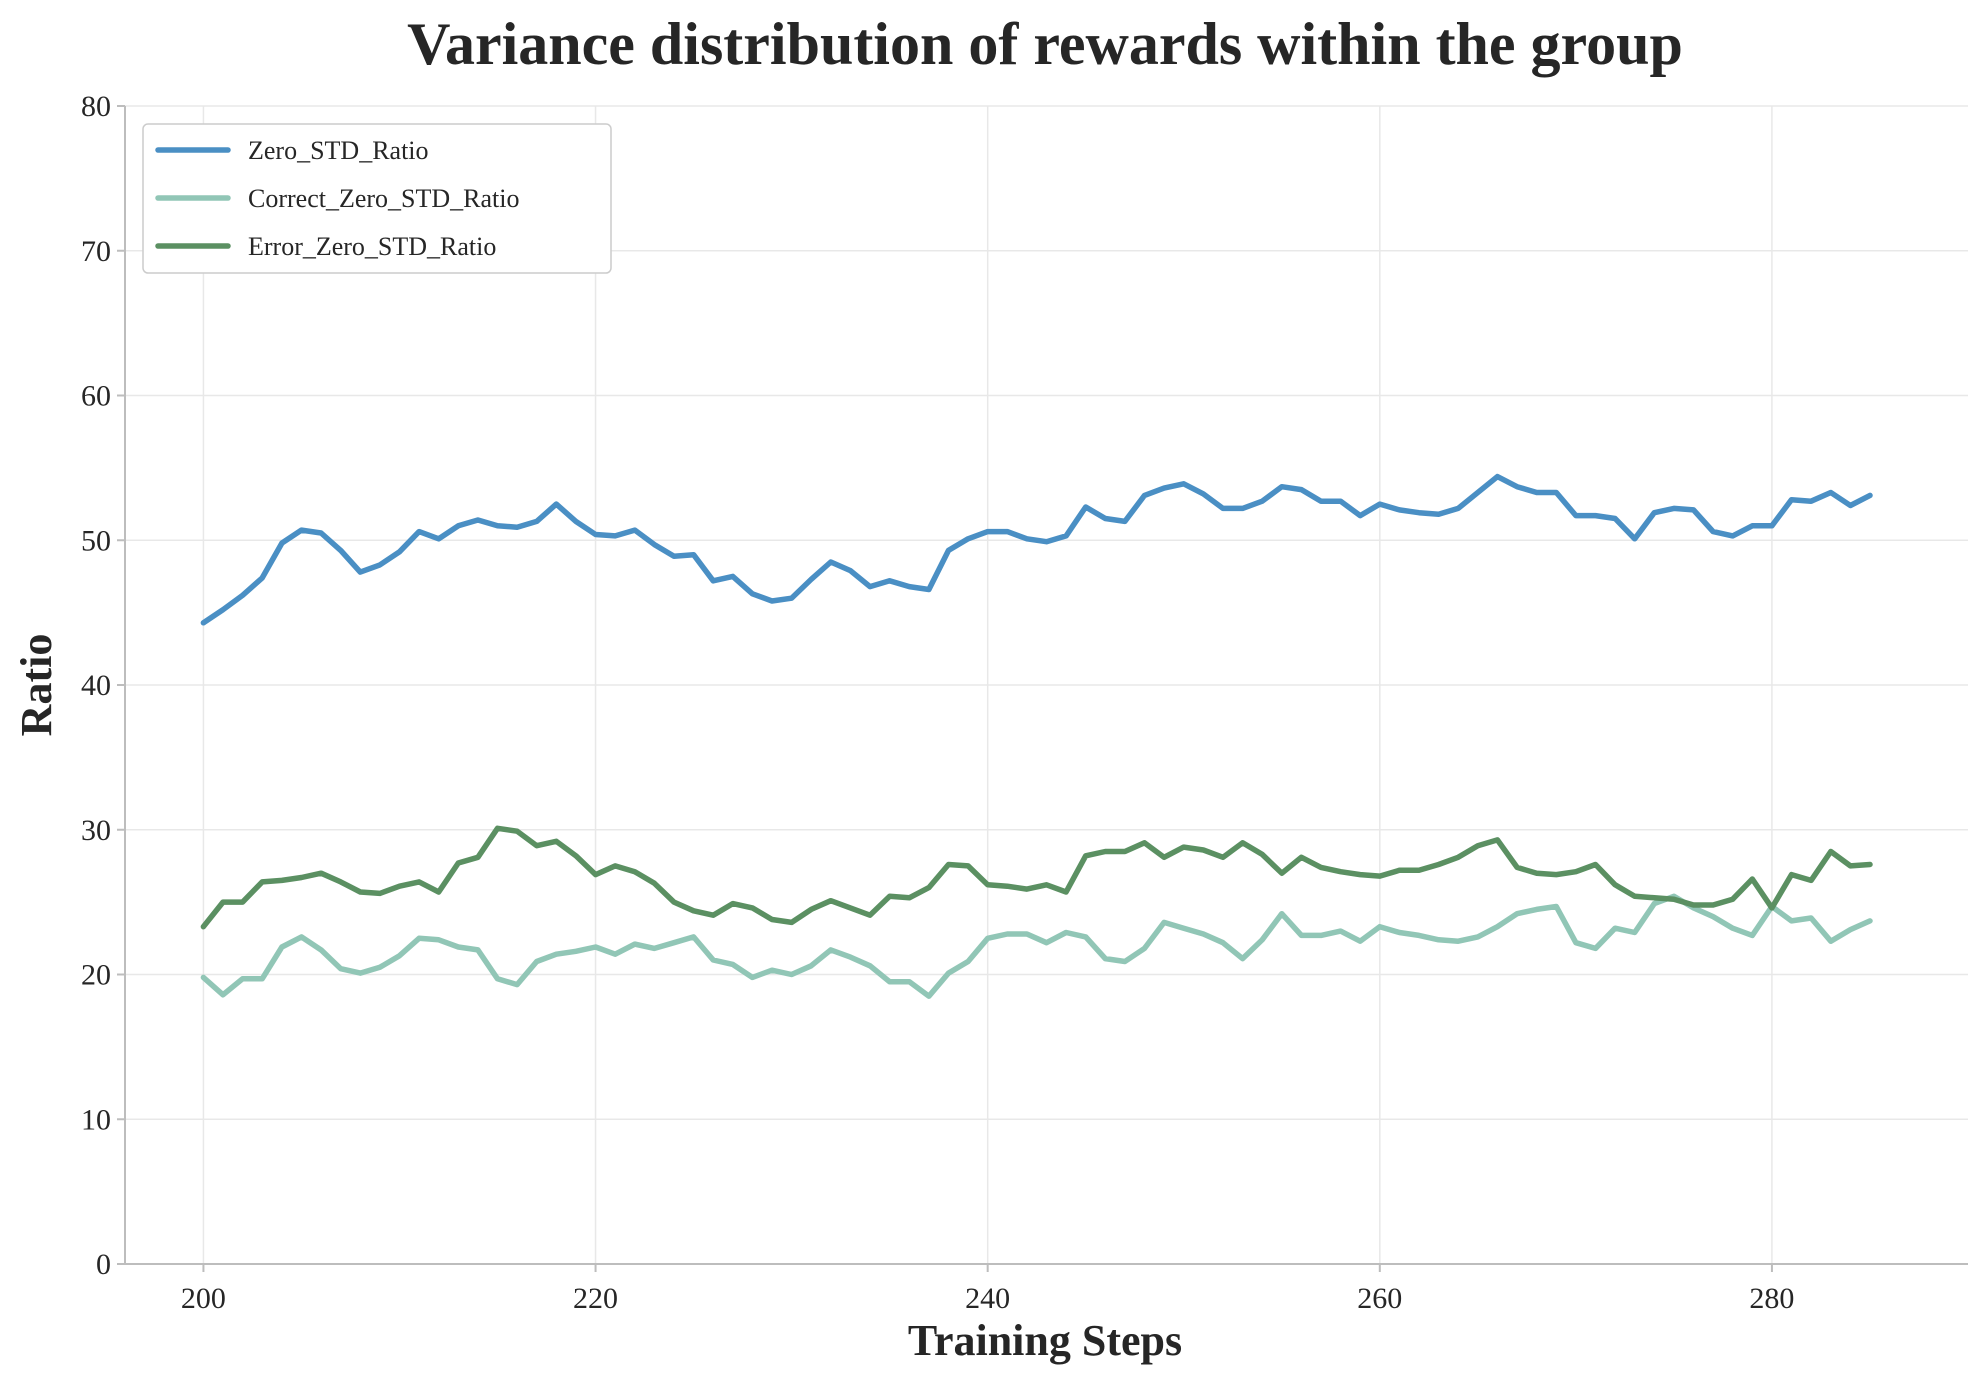 The width and height of the screenshot is (1980, 1383). What do you see at coordinates (96, 830) in the screenshot?
I see `y-tick-label: 30` at bounding box center [96, 830].